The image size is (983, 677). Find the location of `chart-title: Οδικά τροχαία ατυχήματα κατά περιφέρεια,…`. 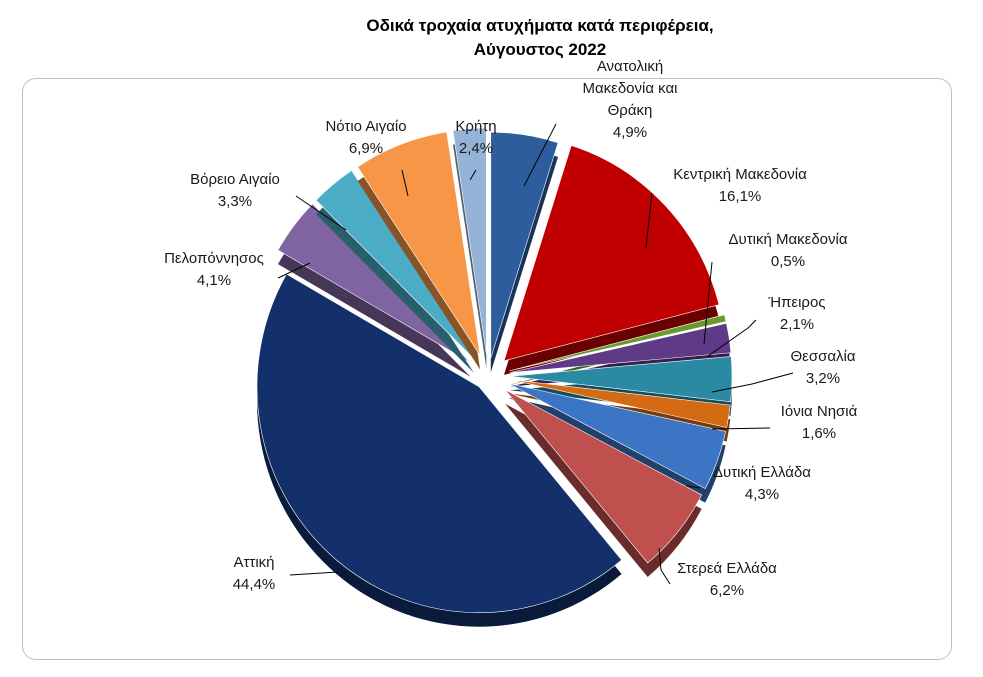

chart-title: Οδικά τροχαία ατυχήματα κατά περιφέρεια,… is located at coordinates (540, 38).